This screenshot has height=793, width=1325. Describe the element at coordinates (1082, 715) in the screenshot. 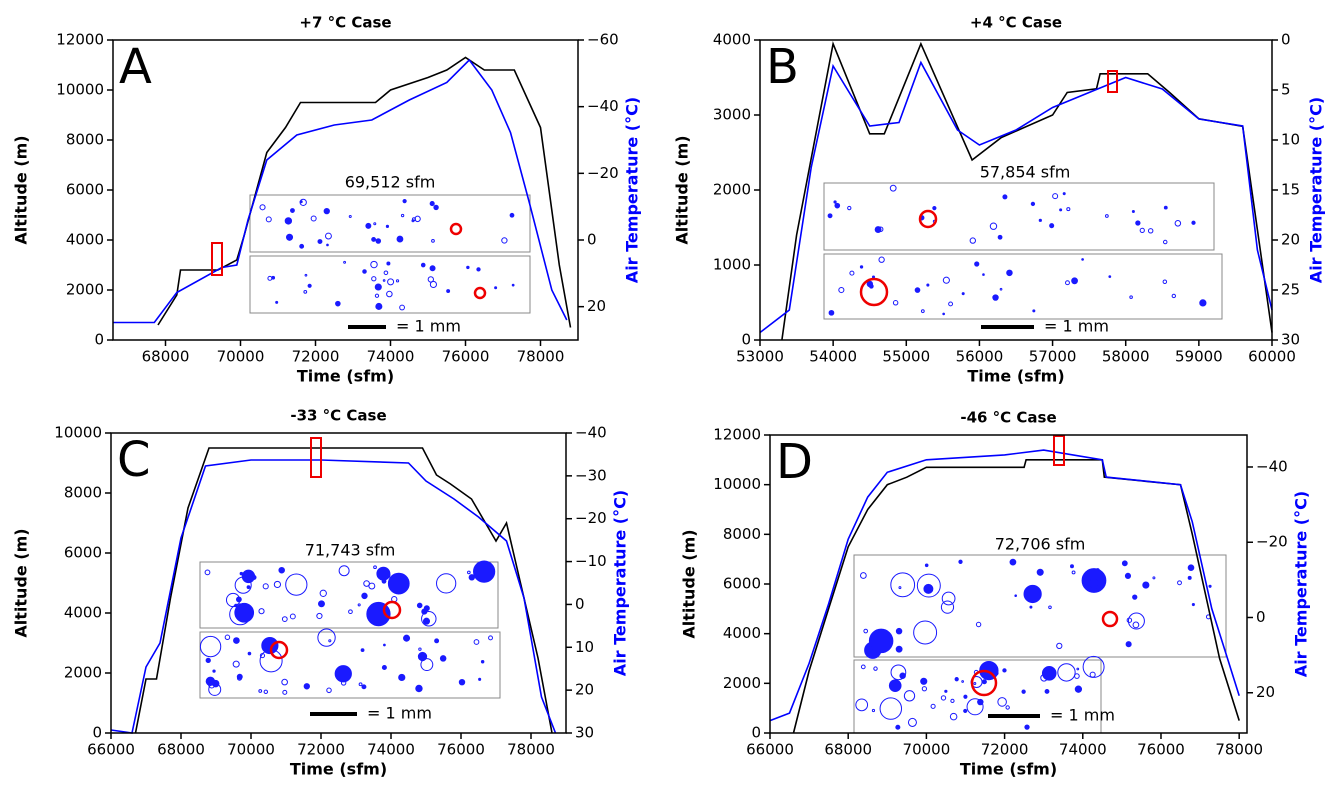

I see `scale-label: = 1 mm` at that location.